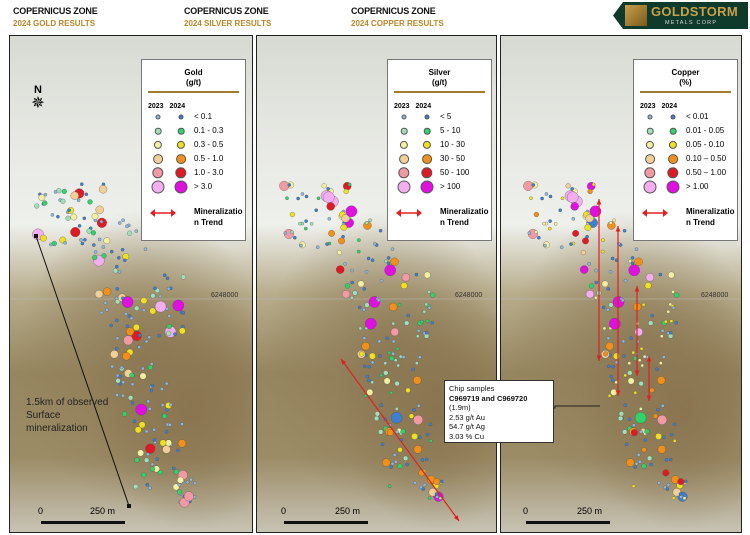  What do you see at coordinates (326, 522) in the screenshot?
I see `scale-bar` at bounding box center [326, 522].